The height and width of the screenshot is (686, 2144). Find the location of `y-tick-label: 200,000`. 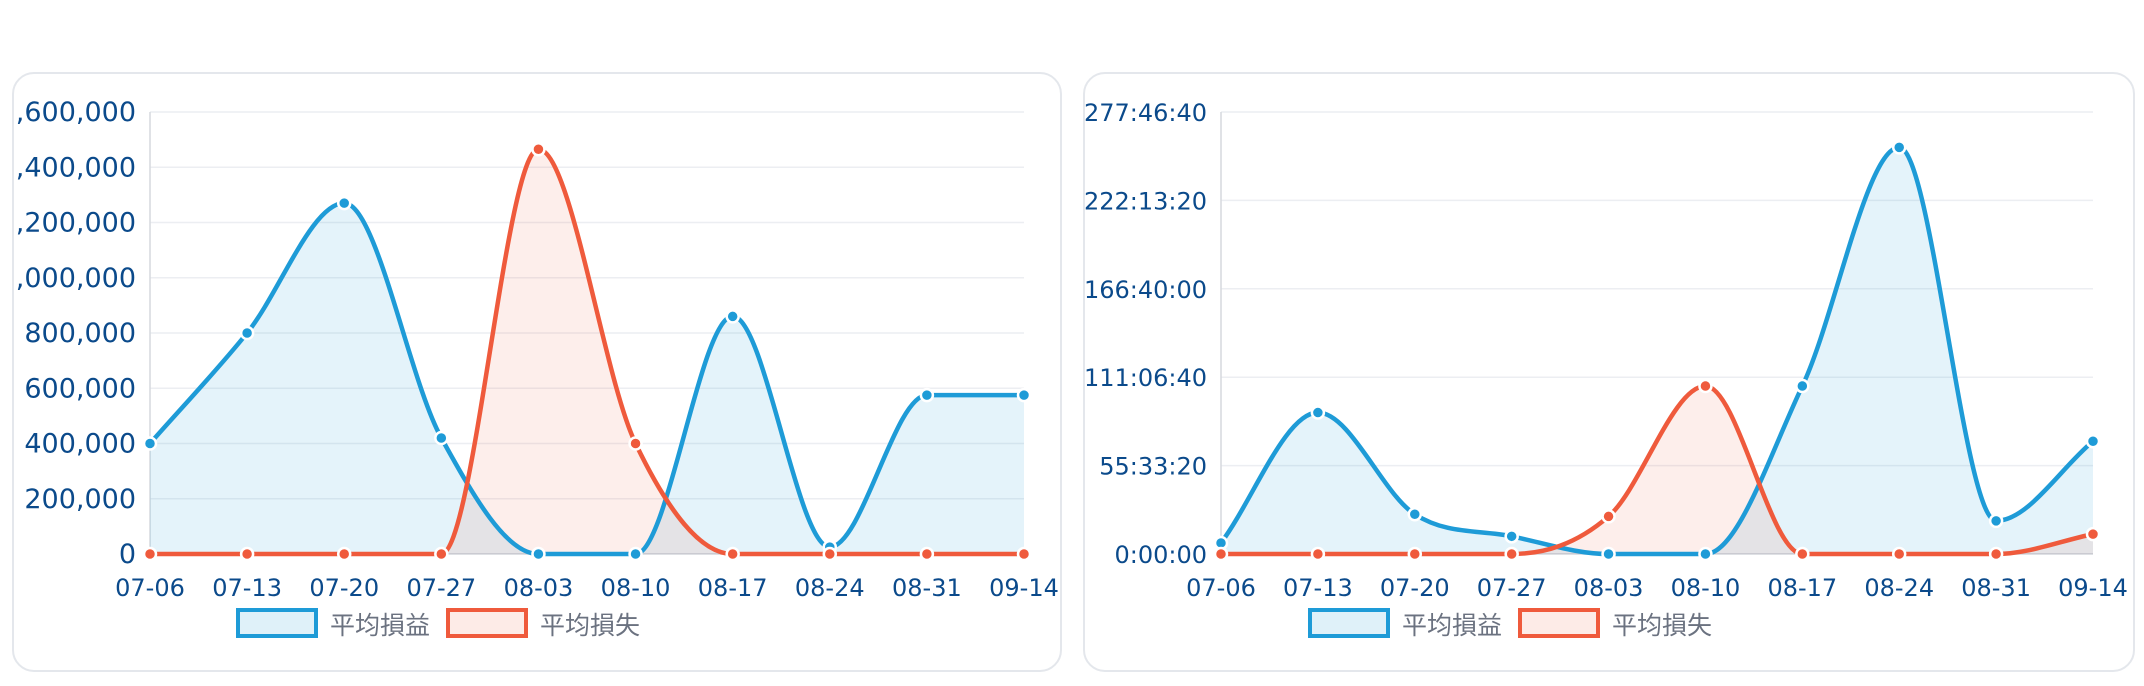

y-tick-label: 200,000 is located at coordinates (80, 499).